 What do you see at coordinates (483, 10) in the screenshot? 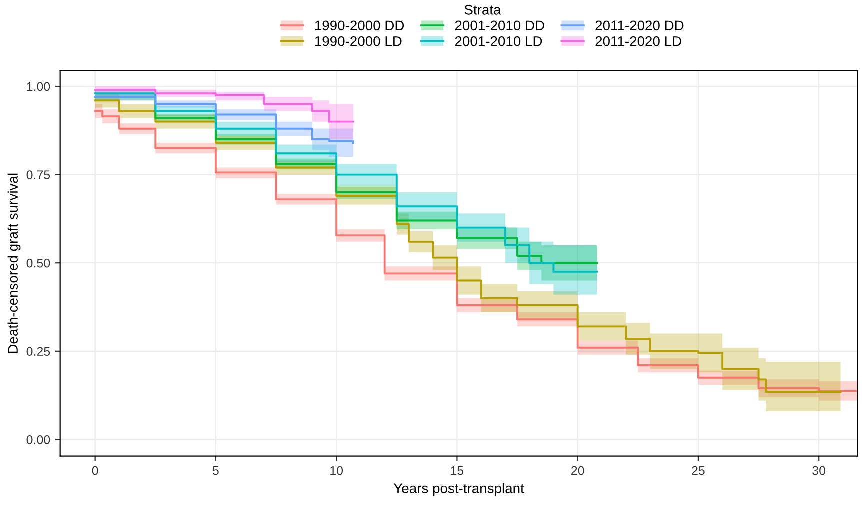
I see `legend-title: Strata` at bounding box center [483, 10].